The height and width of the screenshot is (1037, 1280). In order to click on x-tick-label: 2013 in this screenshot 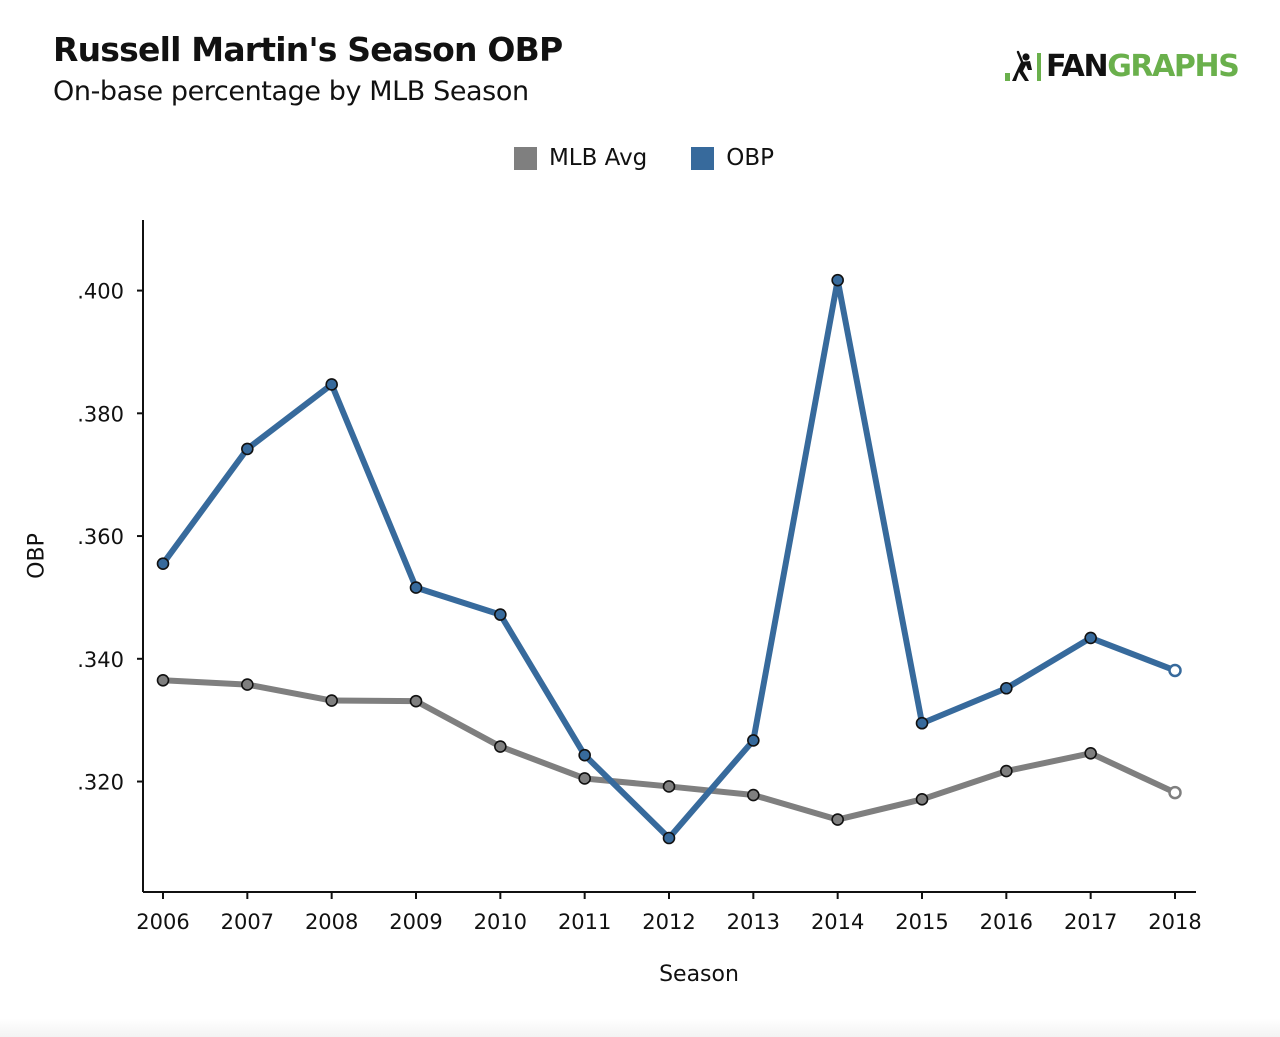, I will do `click(753, 922)`.